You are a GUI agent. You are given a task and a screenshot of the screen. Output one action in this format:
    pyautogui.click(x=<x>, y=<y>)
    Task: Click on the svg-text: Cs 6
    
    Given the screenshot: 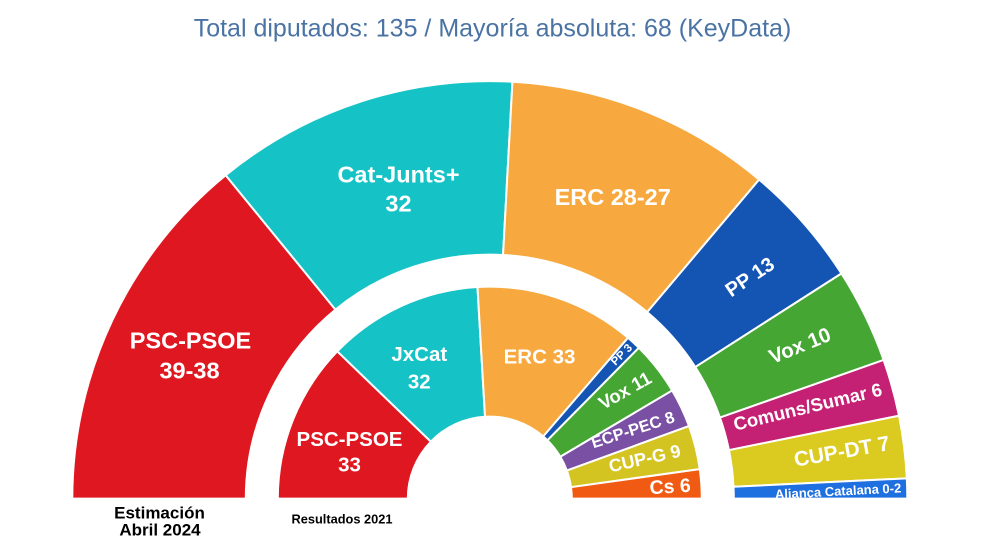 What is the action you would take?
    pyautogui.click(x=670, y=487)
    